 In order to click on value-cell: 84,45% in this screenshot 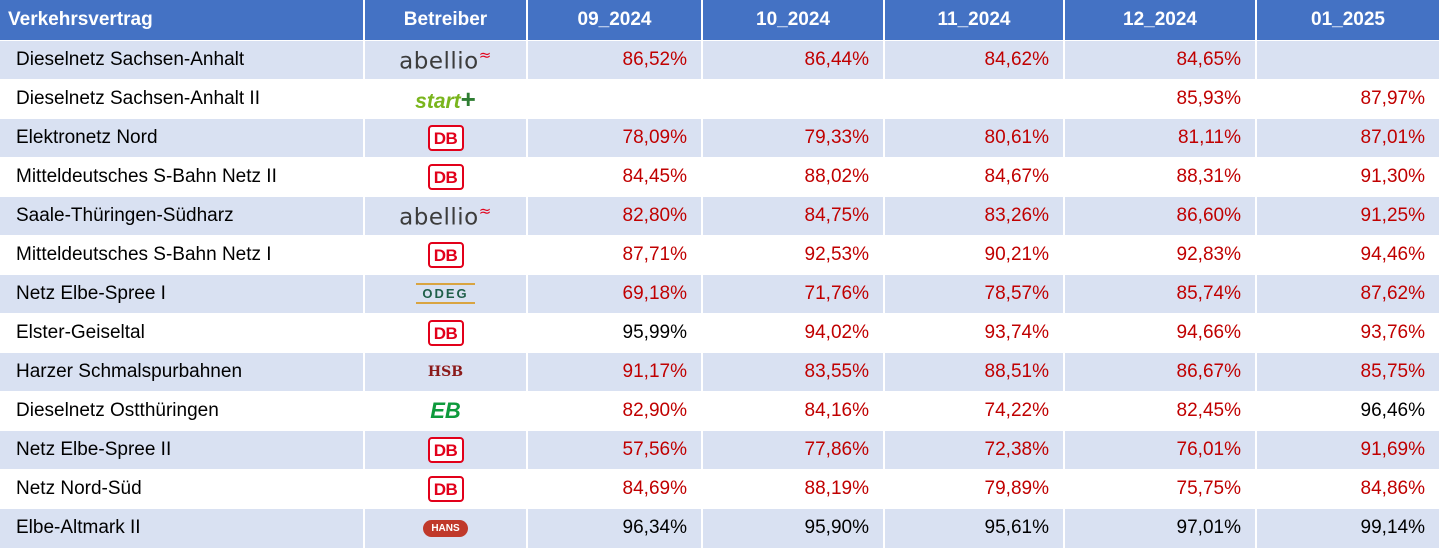, I will do `click(615, 177)`.